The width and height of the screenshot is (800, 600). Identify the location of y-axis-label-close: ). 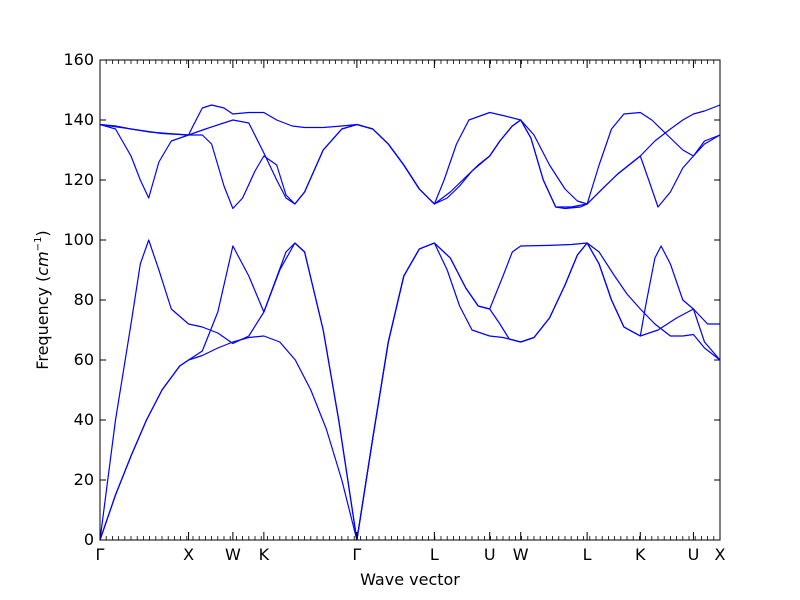
(42, 233).